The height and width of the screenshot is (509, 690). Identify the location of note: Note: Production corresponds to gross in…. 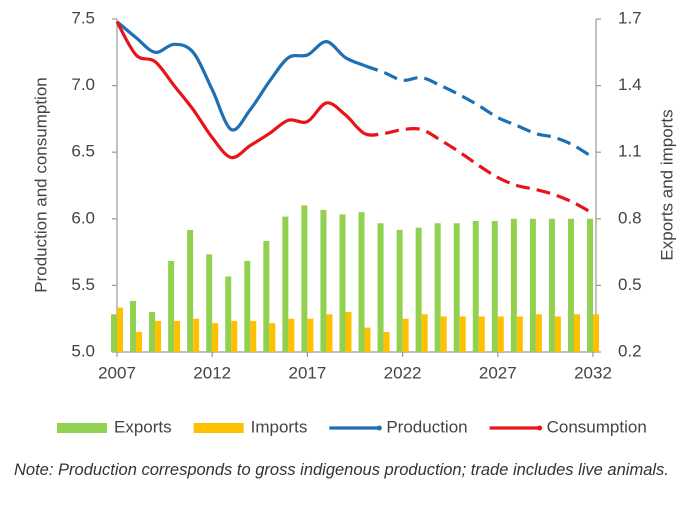
(341, 470).